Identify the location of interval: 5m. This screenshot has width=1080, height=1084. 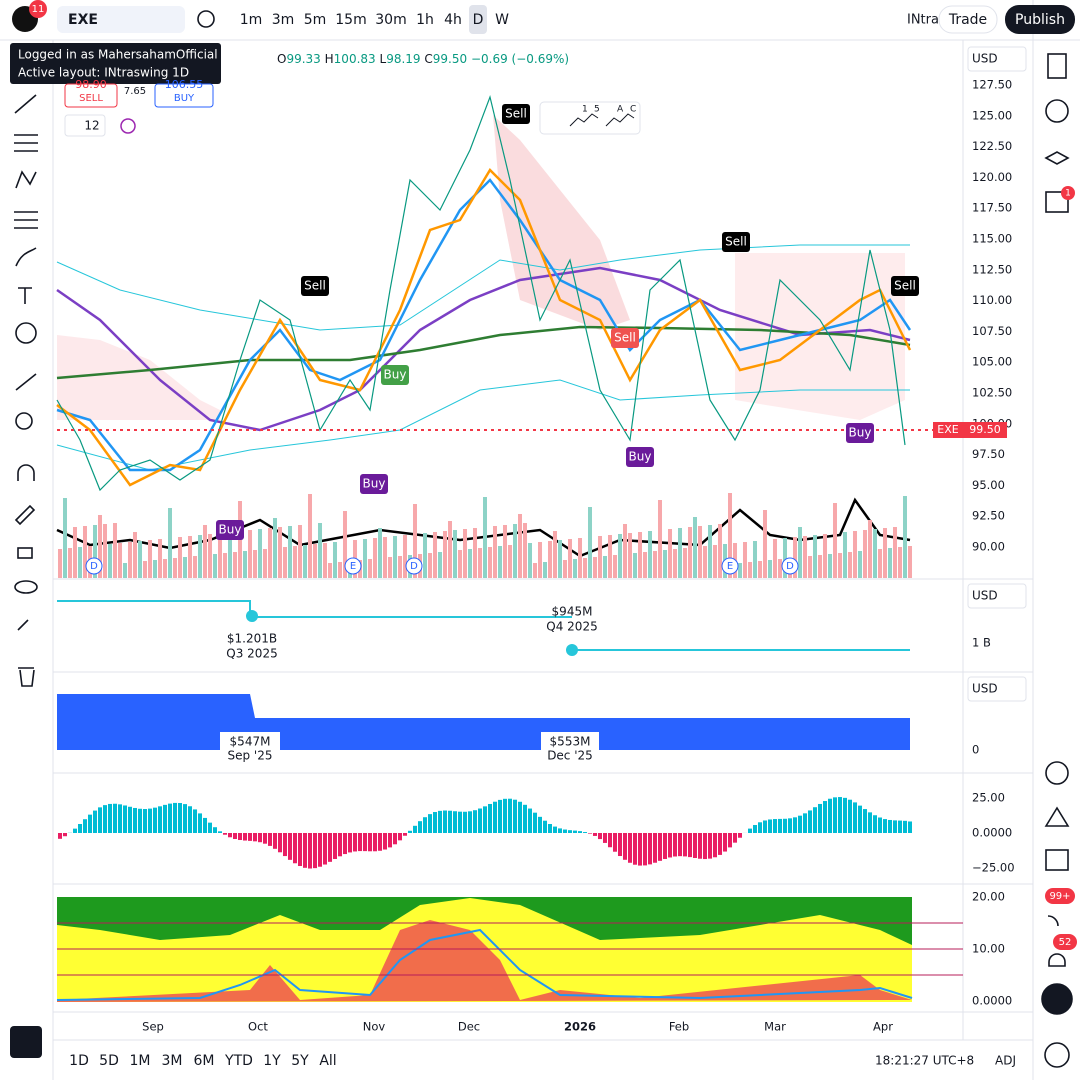
(315, 20).